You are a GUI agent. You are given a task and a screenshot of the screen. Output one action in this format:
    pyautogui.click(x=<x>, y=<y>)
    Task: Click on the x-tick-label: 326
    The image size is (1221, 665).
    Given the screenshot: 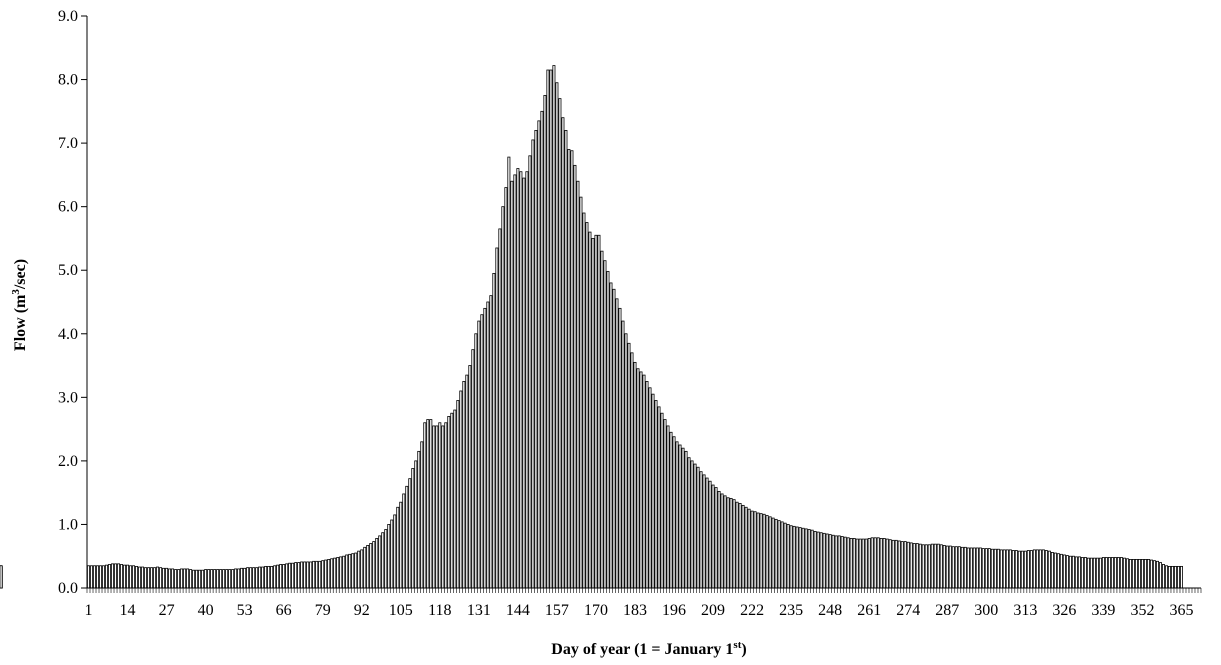 What is the action you would take?
    pyautogui.click(x=1064, y=610)
    